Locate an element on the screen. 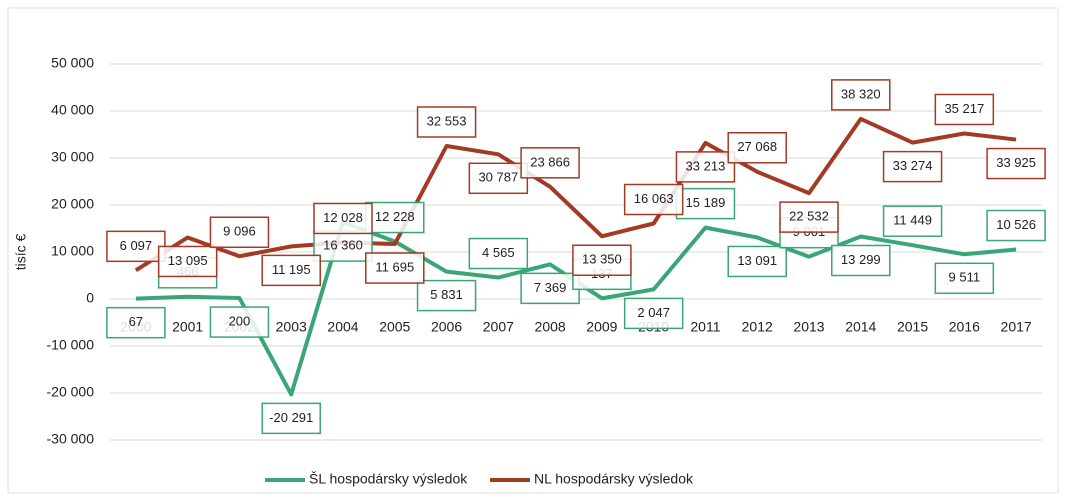 The width and height of the screenshot is (1066, 501). y-tick-label: 0 is located at coordinates (90, 298).